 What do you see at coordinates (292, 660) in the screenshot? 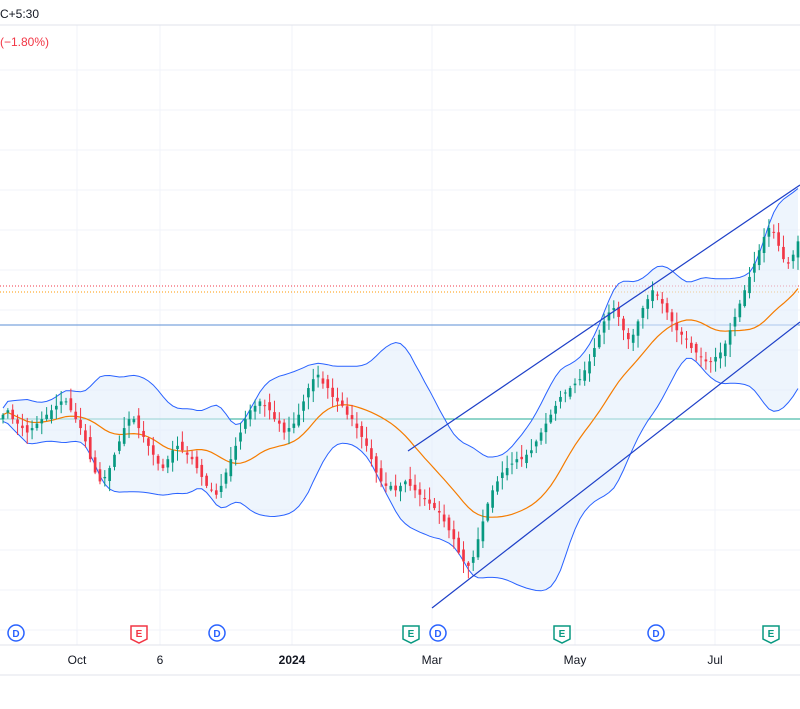
I see `x-axis-tick-label: 2024` at bounding box center [292, 660].